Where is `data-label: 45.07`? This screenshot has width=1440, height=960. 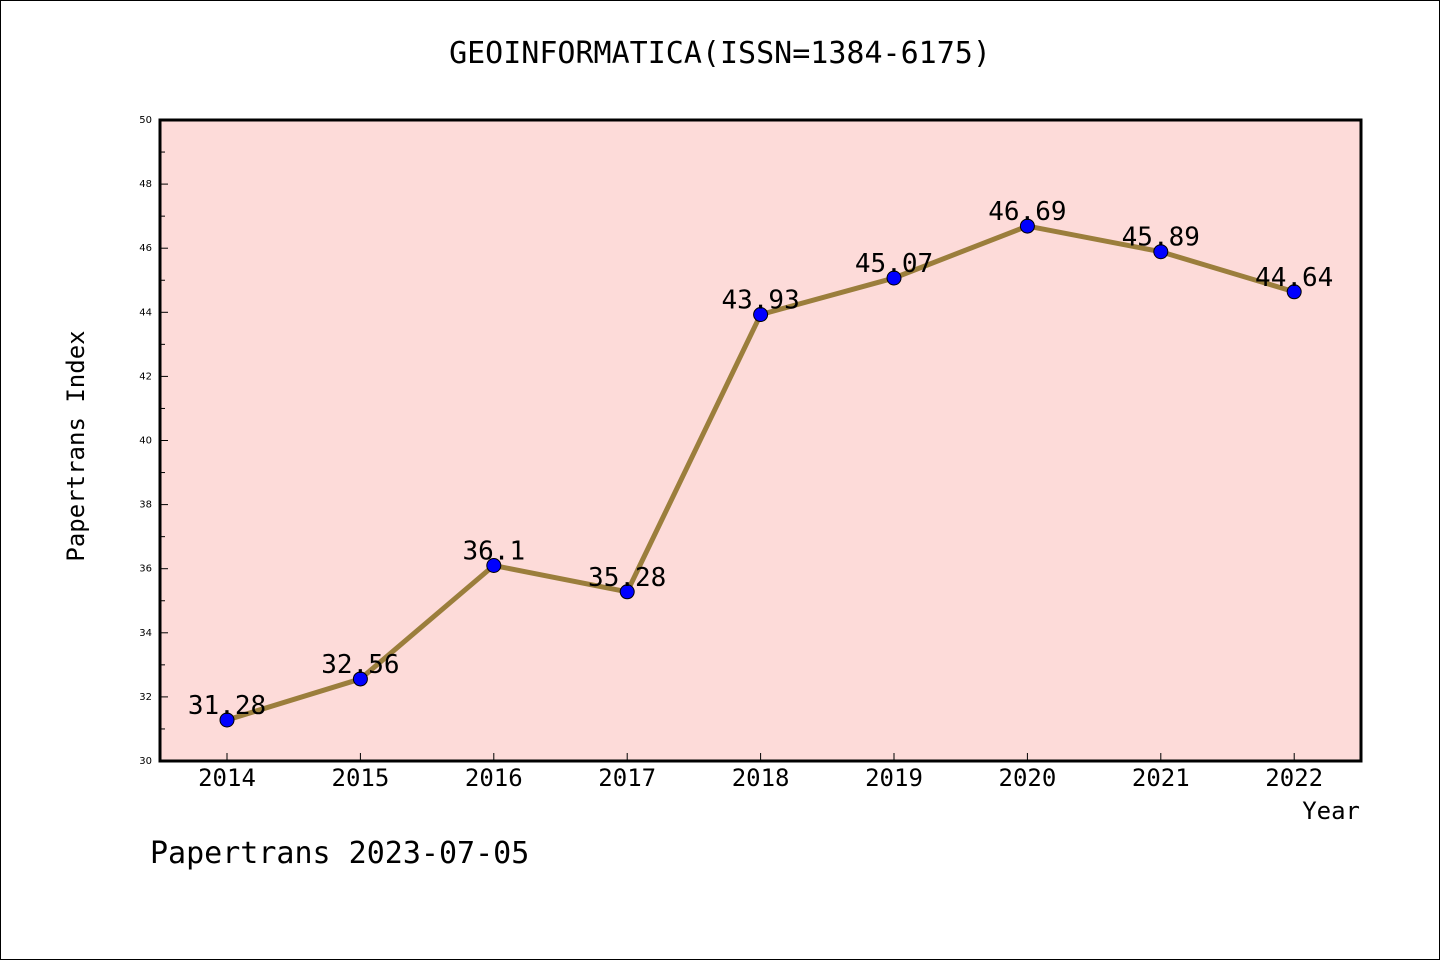 data-label: 45.07 is located at coordinates (894, 264).